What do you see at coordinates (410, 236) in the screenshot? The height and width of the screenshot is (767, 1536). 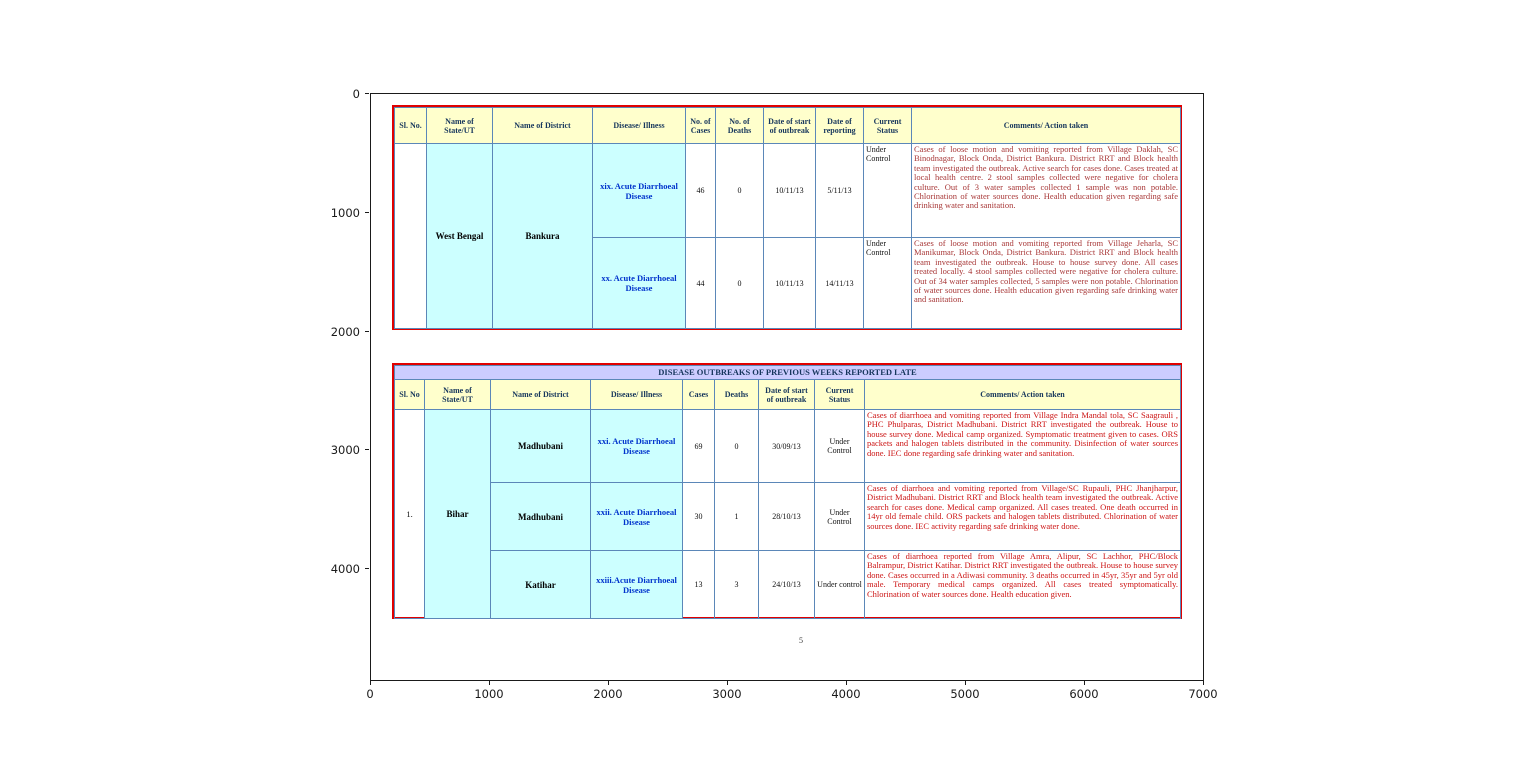 I see `cell-sl-no` at bounding box center [410, 236].